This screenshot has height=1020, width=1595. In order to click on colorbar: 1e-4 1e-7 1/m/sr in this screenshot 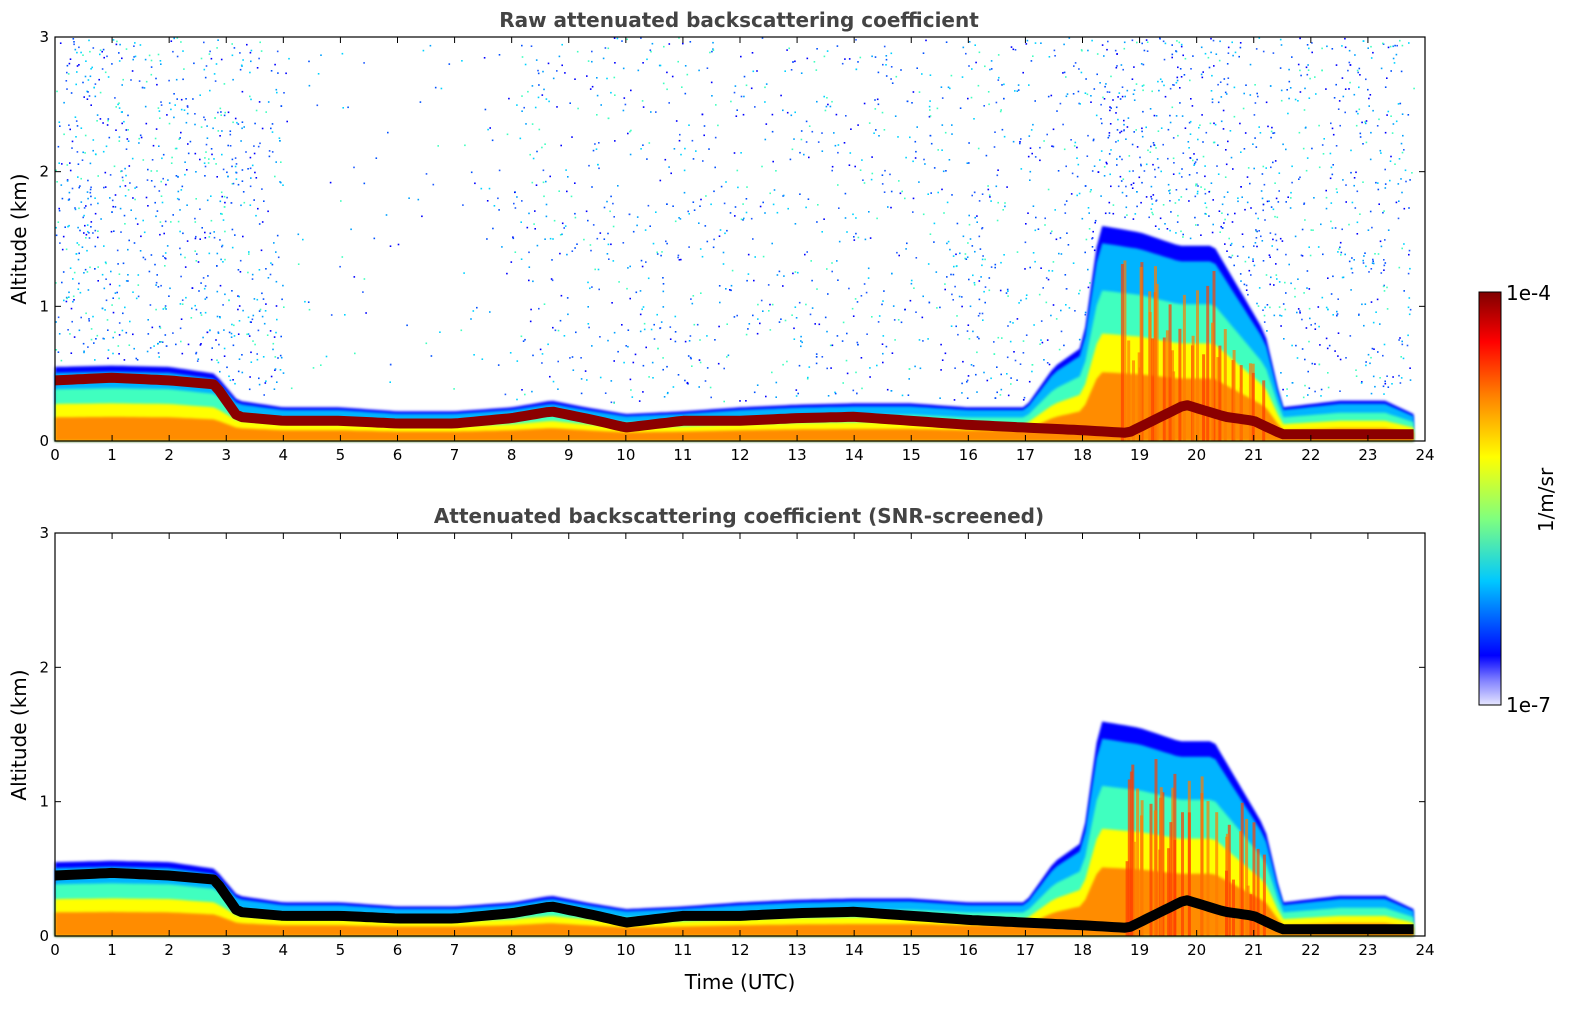, I will do `click(1518, 499)`.